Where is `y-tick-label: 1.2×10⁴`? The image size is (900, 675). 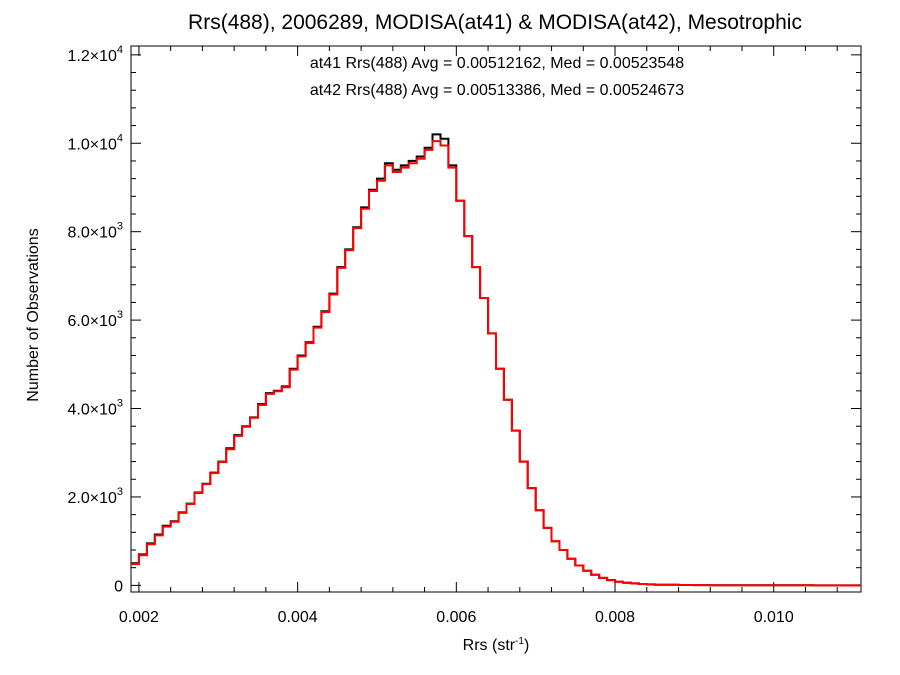
y-tick-label: 1.2×10⁴ is located at coordinates (95, 54).